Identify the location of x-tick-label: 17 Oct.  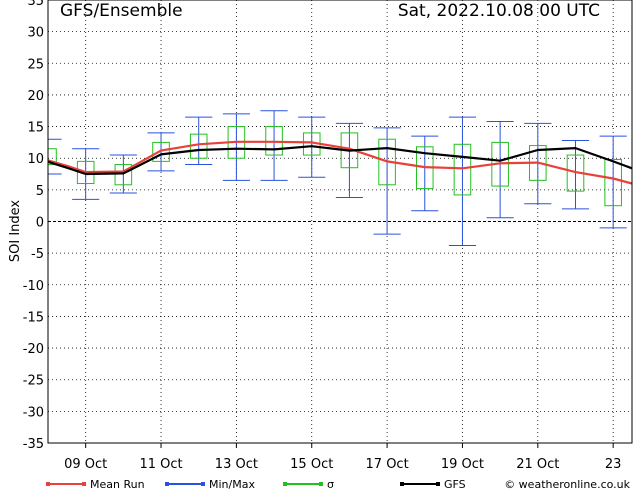
(387, 464).